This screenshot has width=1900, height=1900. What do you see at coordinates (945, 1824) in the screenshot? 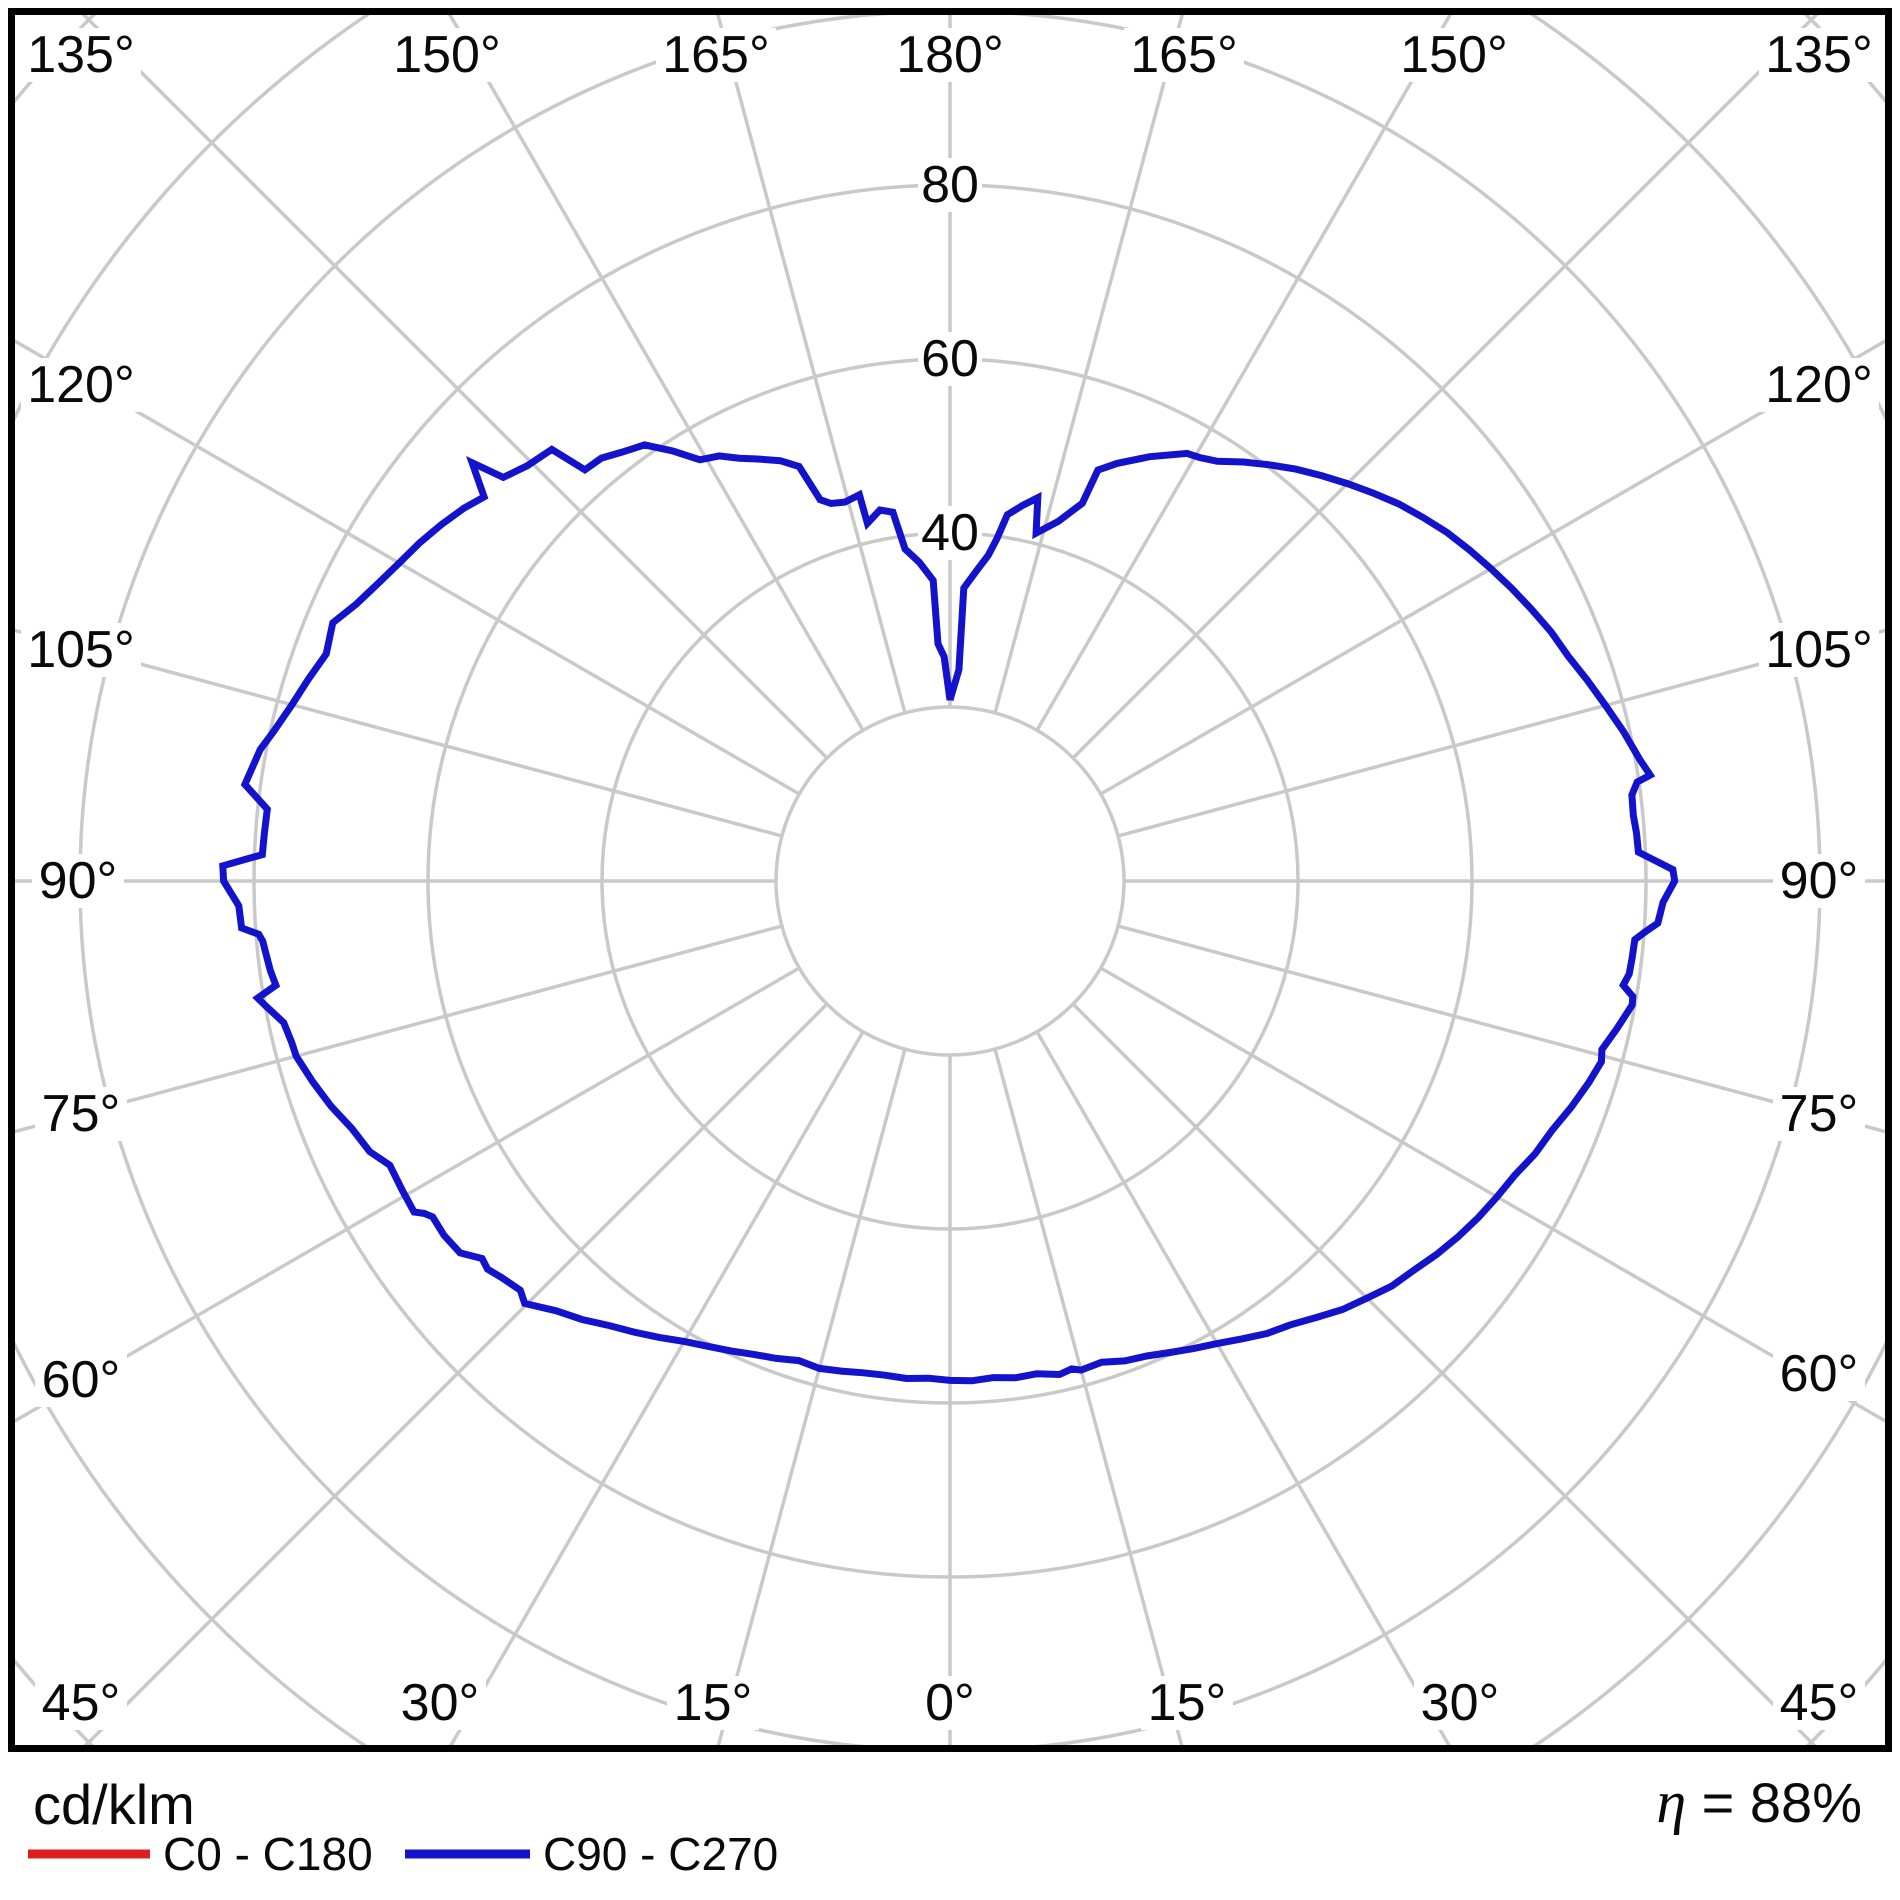
I see `legend: cd/klm C0 - C180 C90 - C270 η = 88%` at bounding box center [945, 1824].